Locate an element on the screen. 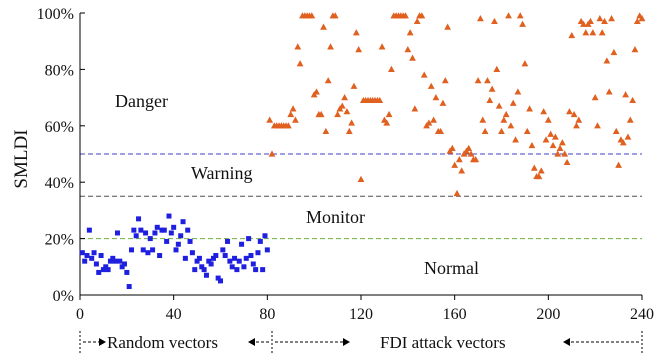 The width and height of the screenshot is (659, 358). x-tick-label: 160 is located at coordinates (455, 314).